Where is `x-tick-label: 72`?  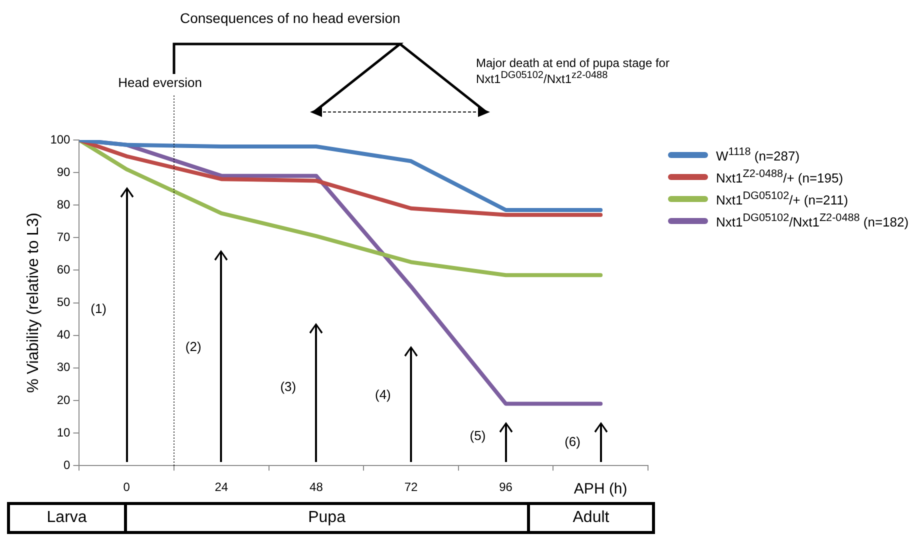
x-tick-label: 72 is located at coordinates (411, 487).